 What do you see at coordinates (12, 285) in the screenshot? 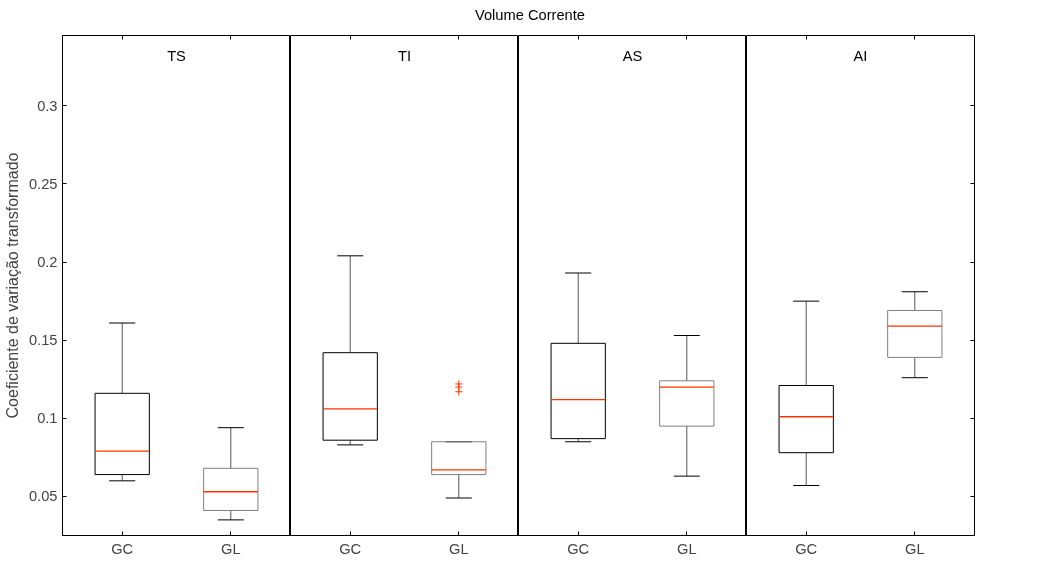
I see `y-axis-title: Coeficiente de variação transformado` at bounding box center [12, 285].